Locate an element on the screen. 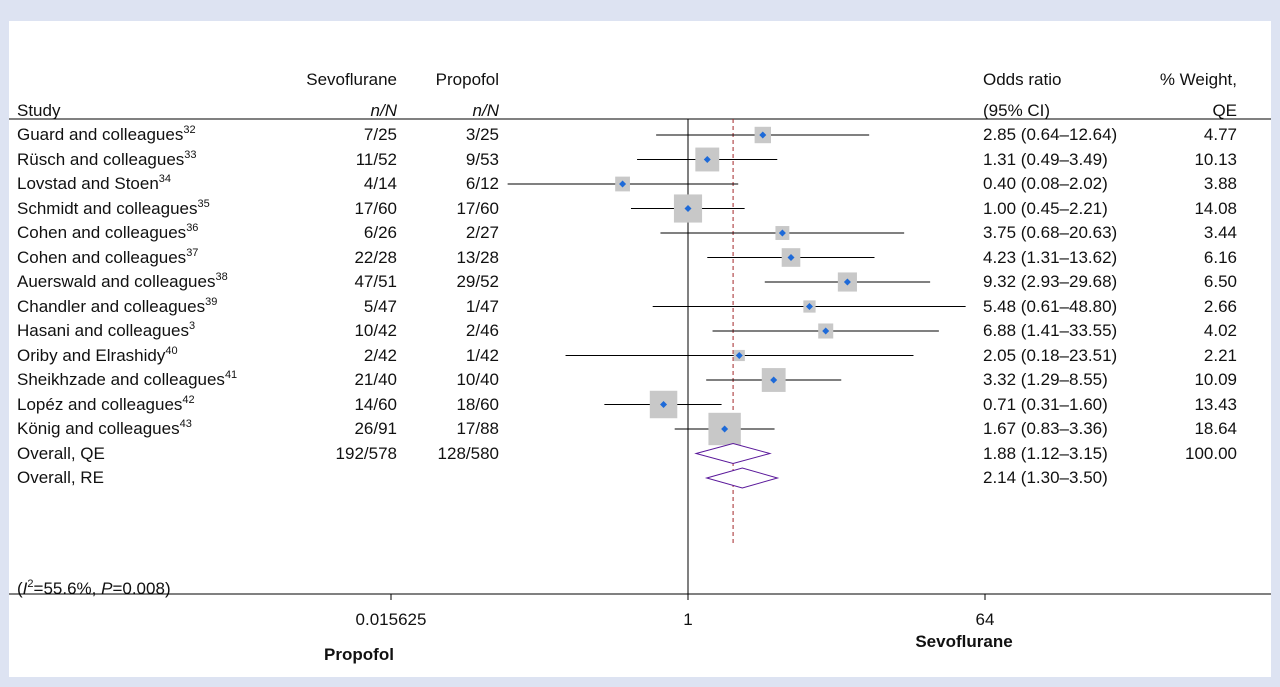  weight-value: 10.09 is located at coordinates (1215, 379).